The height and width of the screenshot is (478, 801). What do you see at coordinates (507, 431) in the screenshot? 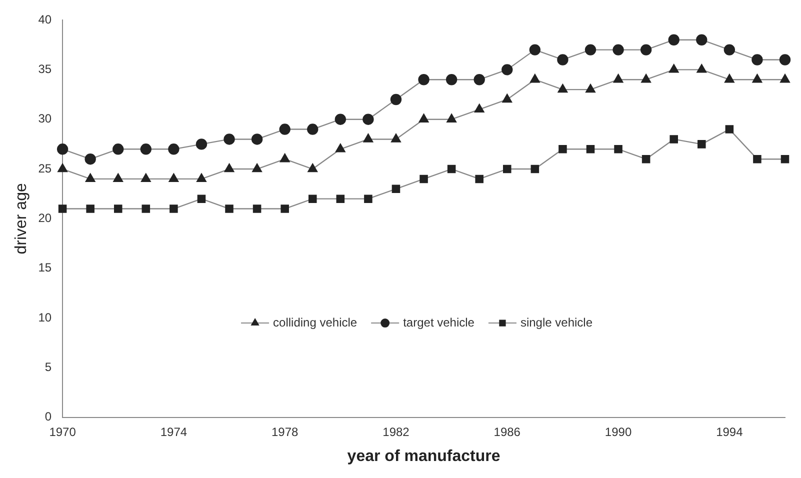
I see `x-tick-label: 1986` at bounding box center [507, 431].